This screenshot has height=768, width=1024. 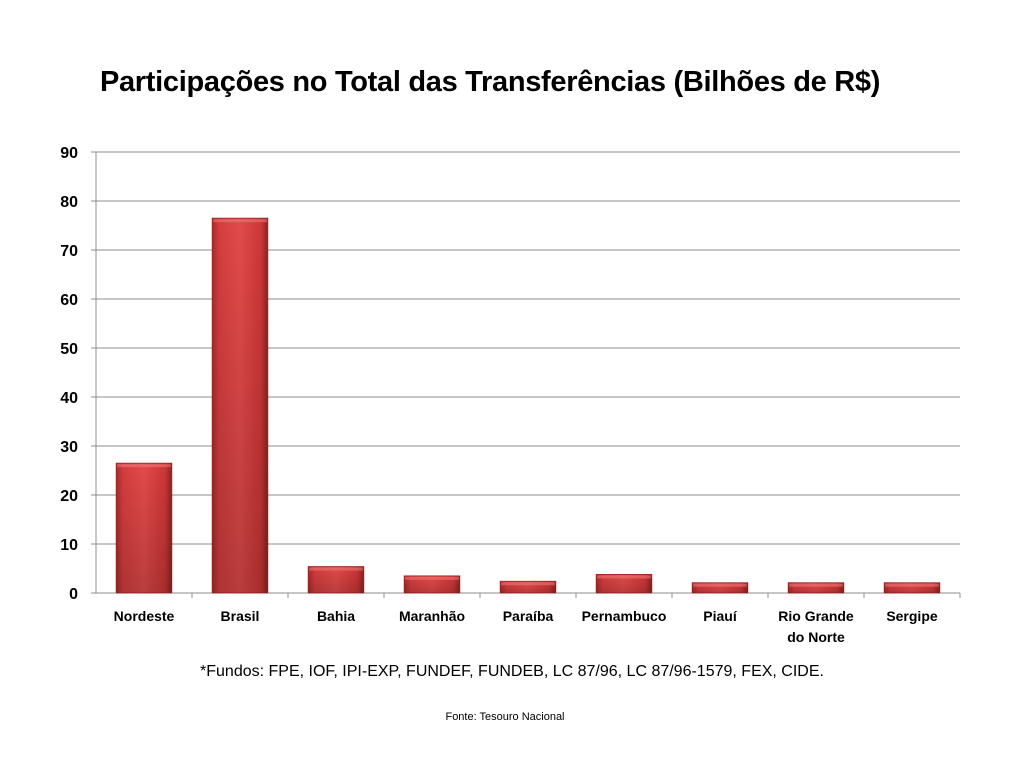 What do you see at coordinates (912, 616) in the screenshot?
I see `x-tick-label: Sergipe` at bounding box center [912, 616].